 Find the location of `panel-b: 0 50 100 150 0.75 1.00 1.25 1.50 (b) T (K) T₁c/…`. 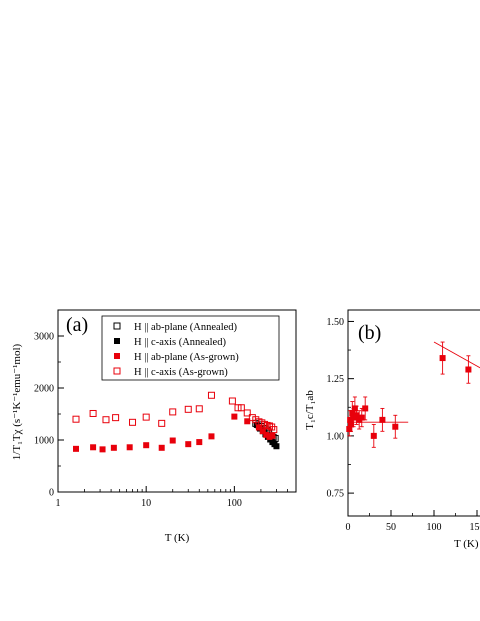

panel-b: 0 50 100 150 0.75 1.00 1.25 1.50 (b) T (K) T₁c/… is located at coordinates (392, 429).